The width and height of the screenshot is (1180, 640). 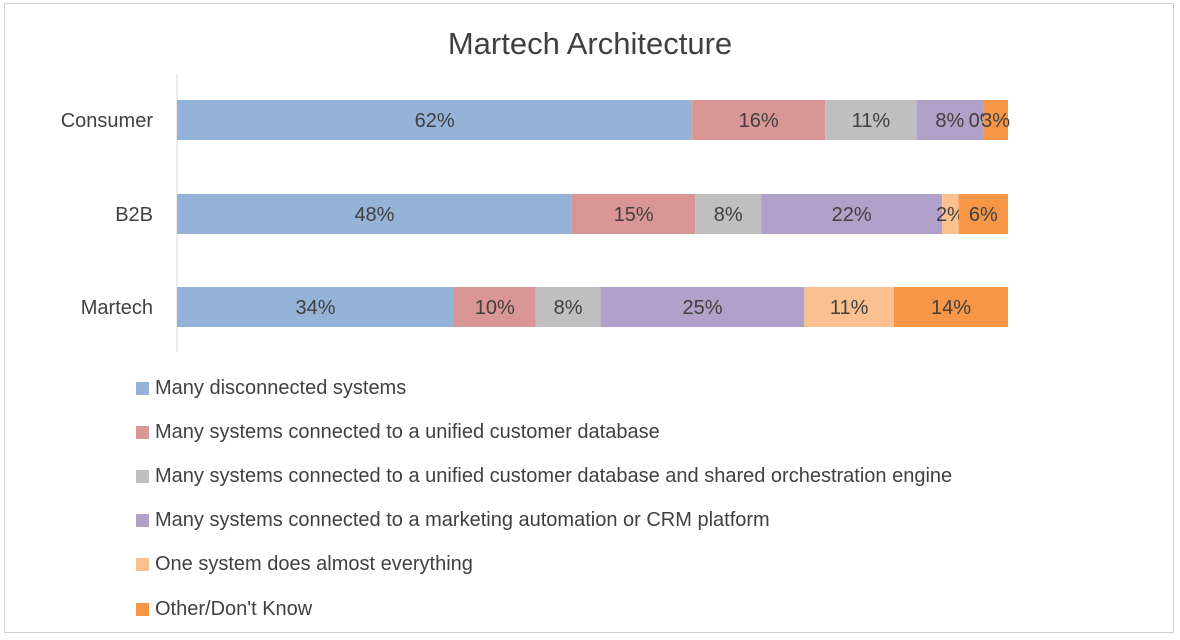 I want to click on legend-label: Many disconnected systems, so click(x=281, y=387).